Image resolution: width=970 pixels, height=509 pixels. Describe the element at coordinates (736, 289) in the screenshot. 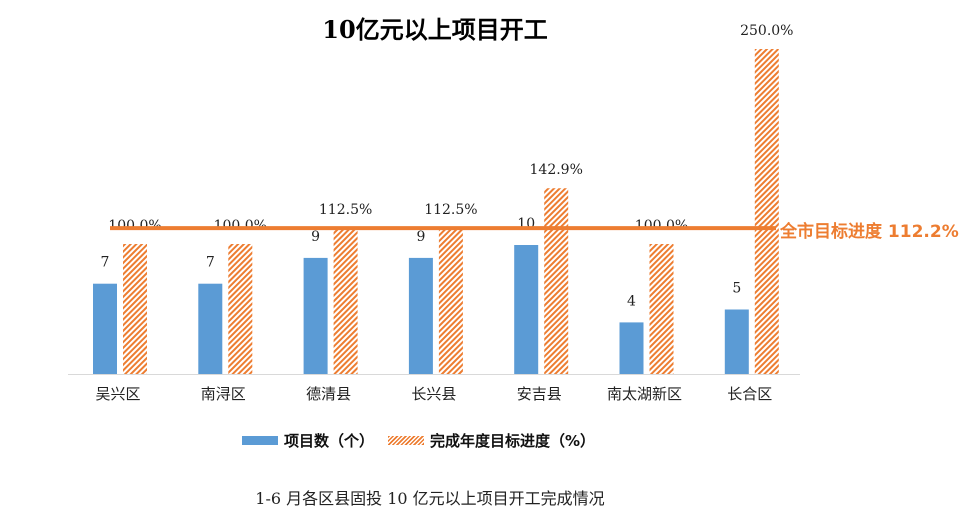

I see `data-label-count: 5` at that location.